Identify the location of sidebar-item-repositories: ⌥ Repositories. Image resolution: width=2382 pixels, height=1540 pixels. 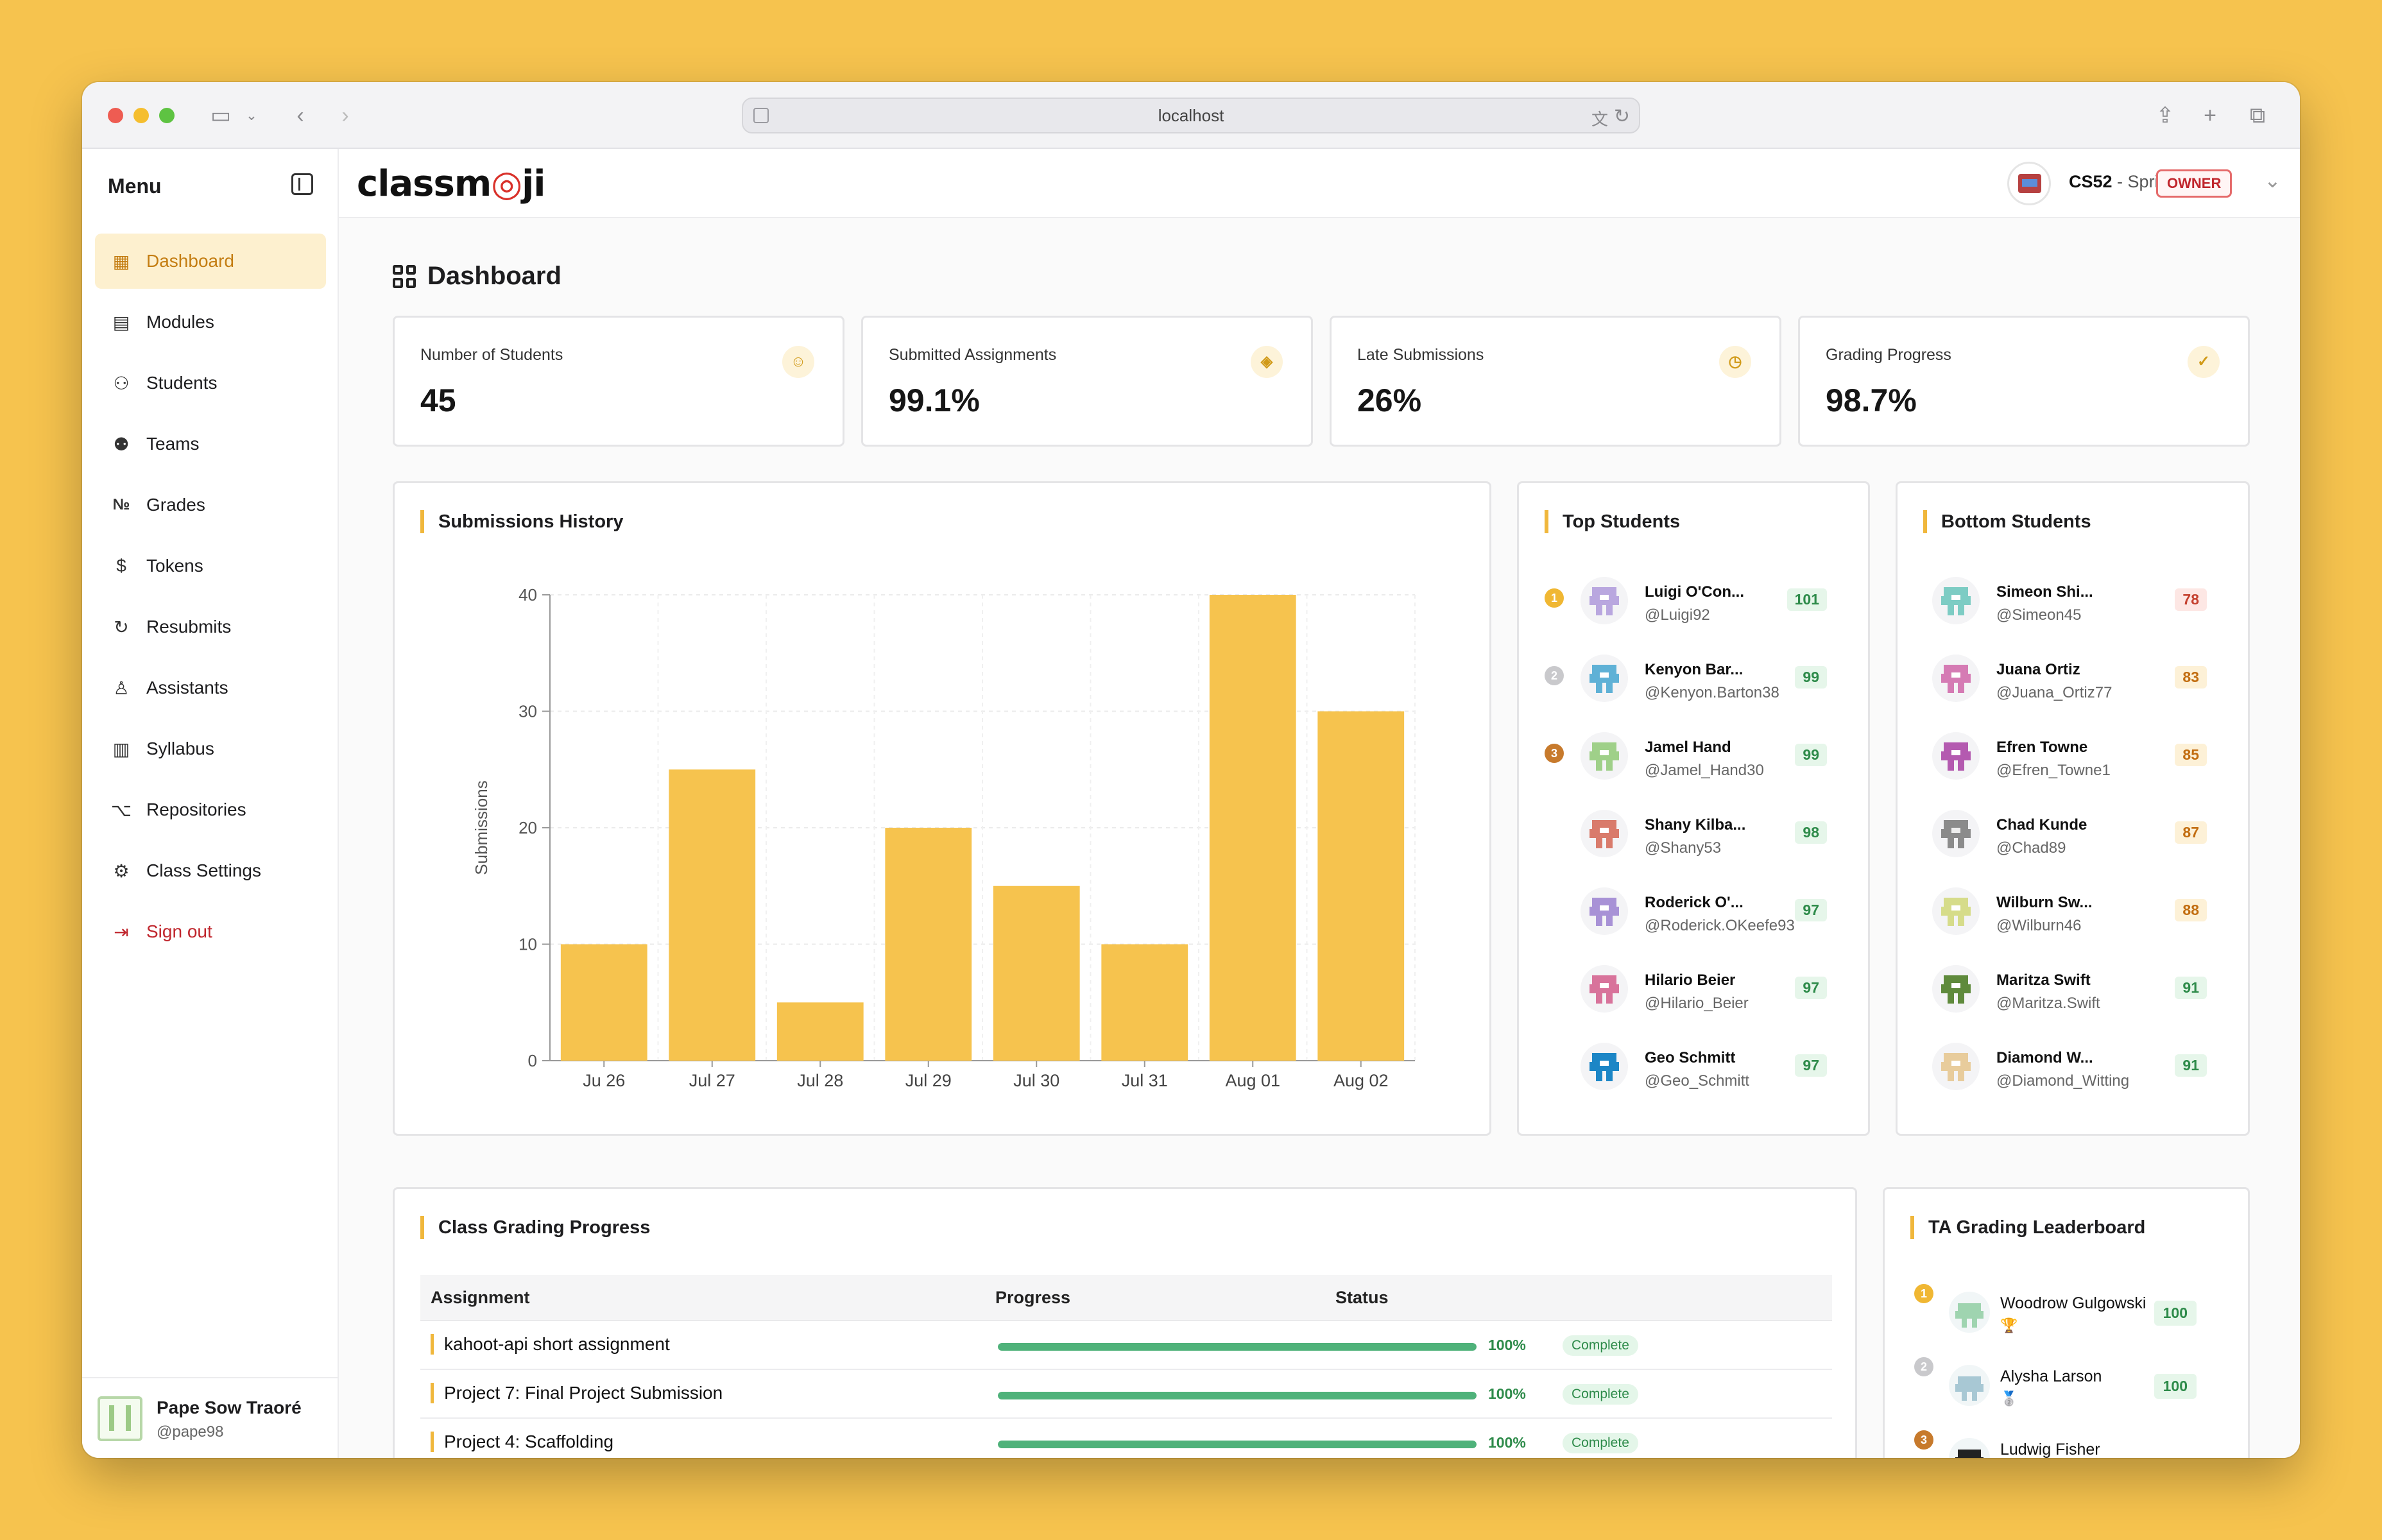
(210, 810).